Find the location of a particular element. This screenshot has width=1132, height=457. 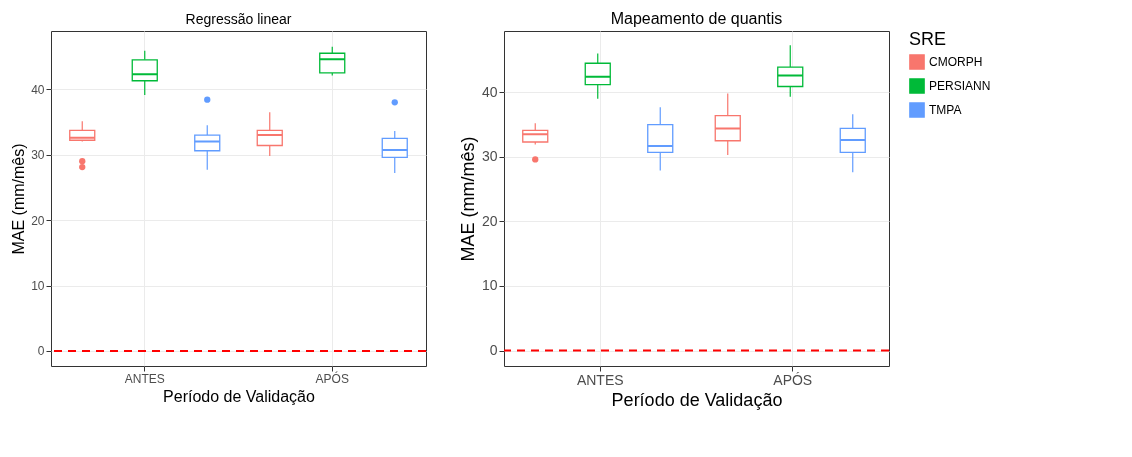

legend-label: PERSIANN is located at coordinates (960, 86).